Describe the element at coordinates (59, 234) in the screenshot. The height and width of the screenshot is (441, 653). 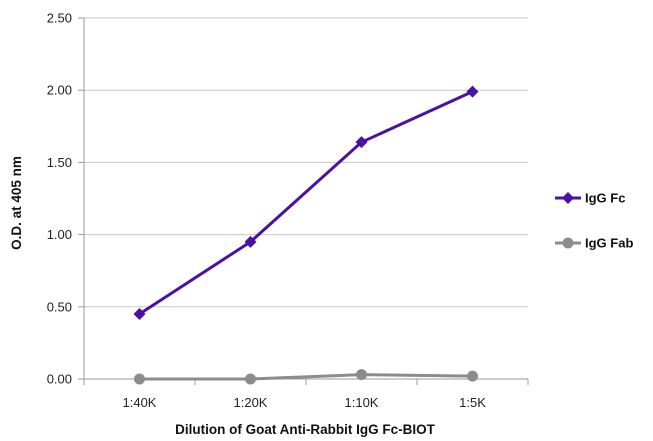
I see `y-tick-label: 1.00` at that location.